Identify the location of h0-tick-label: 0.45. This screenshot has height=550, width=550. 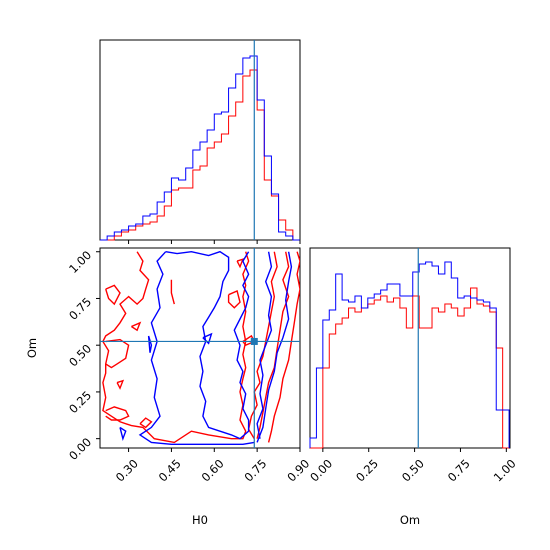
(170, 470).